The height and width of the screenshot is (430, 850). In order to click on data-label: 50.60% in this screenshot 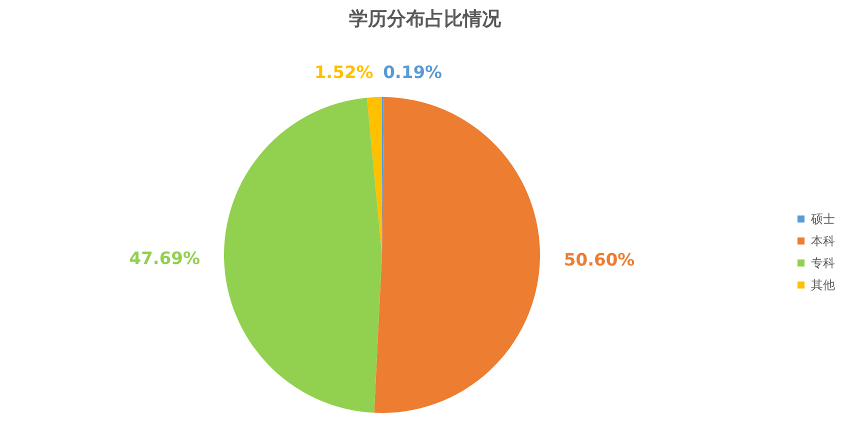, I will do `click(599, 260)`.